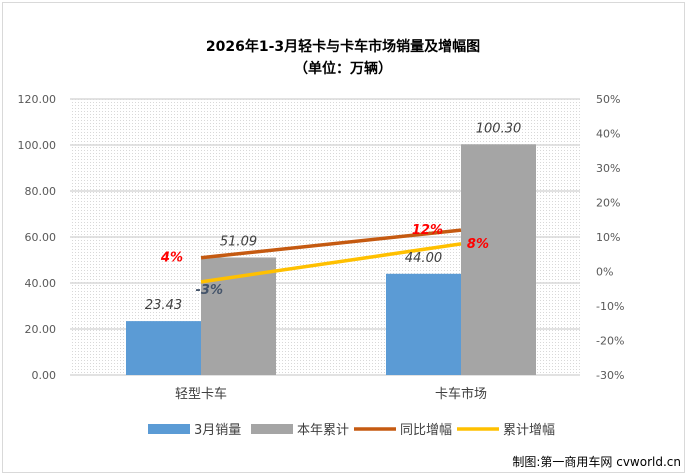 The height and width of the screenshot is (475, 687). I want to click on bar-data-label: 44.00, so click(423, 258).